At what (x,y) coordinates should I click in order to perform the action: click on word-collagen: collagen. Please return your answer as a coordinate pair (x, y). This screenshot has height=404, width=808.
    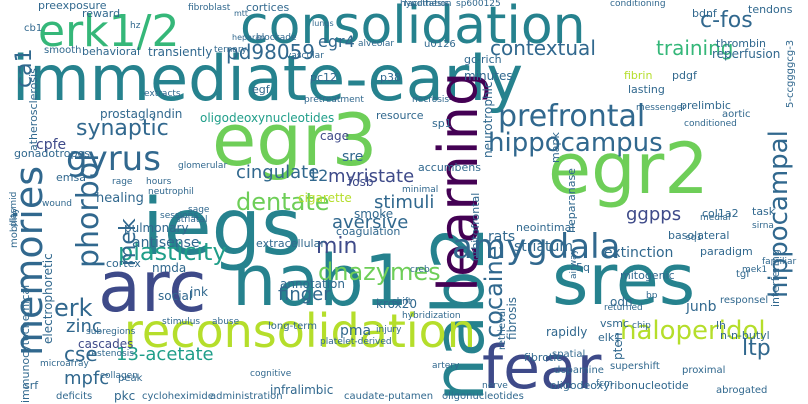
    Looking at the image, I should click on (119, 376).